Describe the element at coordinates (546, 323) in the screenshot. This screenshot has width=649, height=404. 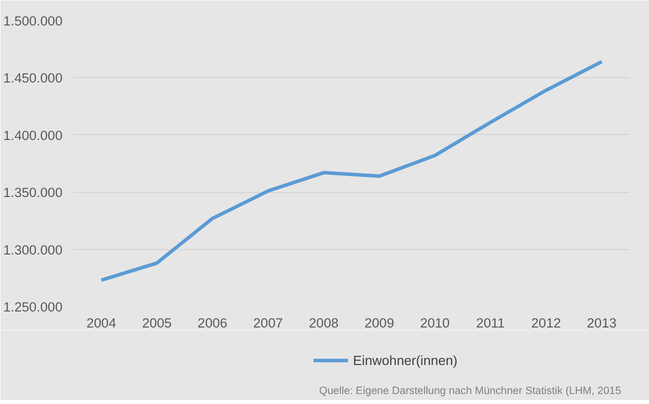
I see `x-tick-label: 2012` at that location.